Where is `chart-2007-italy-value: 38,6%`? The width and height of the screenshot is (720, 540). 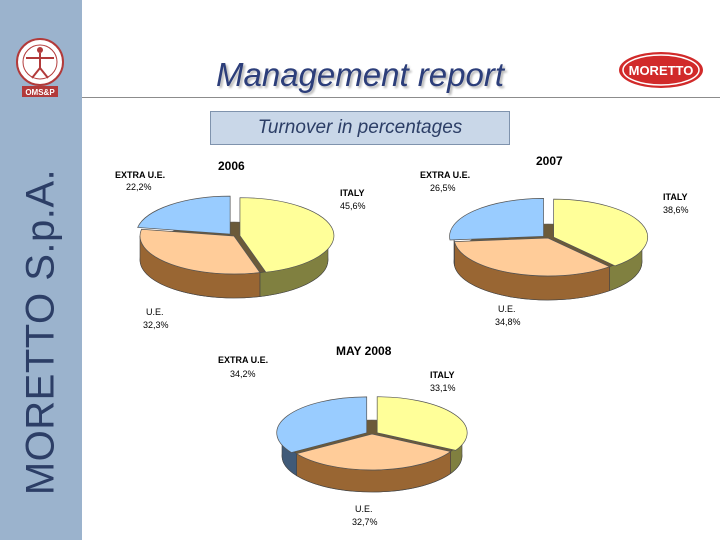
chart-2007-italy-value: 38,6% is located at coordinates (676, 210).